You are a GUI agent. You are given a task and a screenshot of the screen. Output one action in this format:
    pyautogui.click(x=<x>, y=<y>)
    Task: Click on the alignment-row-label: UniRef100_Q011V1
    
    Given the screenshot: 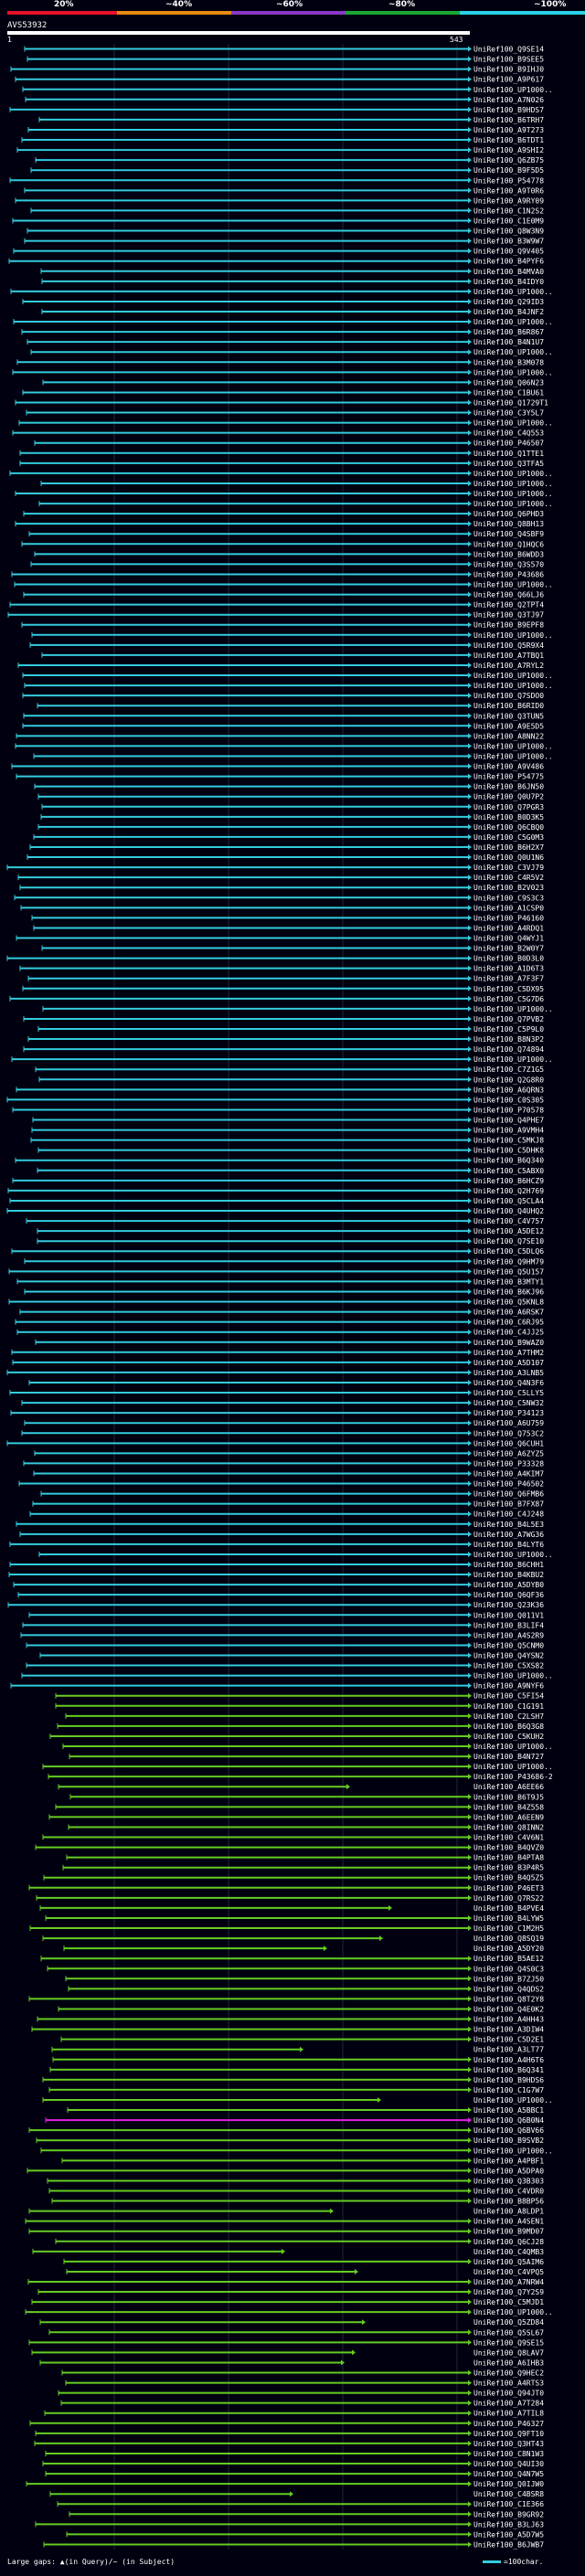 What is the action you would take?
    pyautogui.click(x=509, y=1615)
    